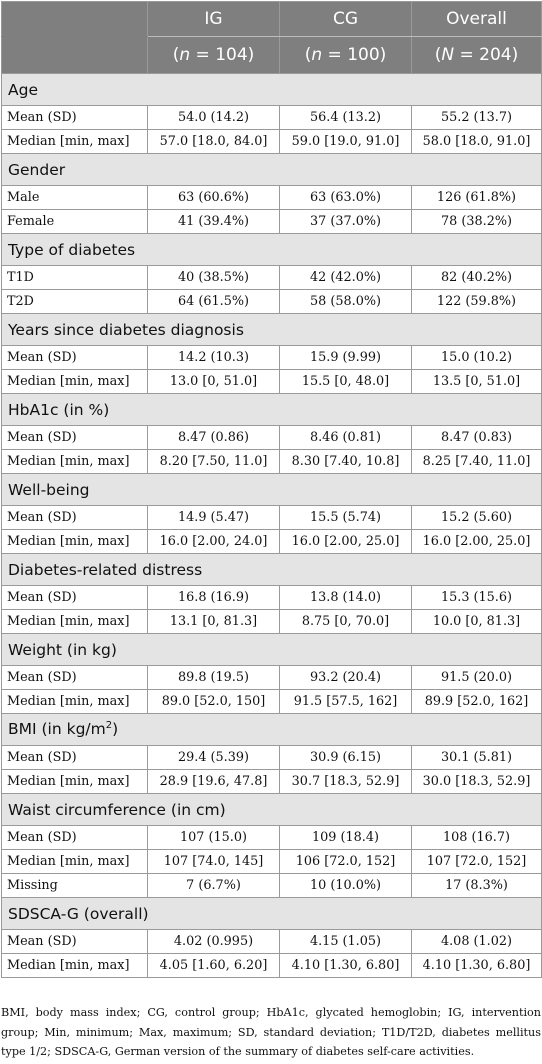 This screenshot has width=542, height=1064. I want to click on section-title-text: Well-being, so click(49, 489).